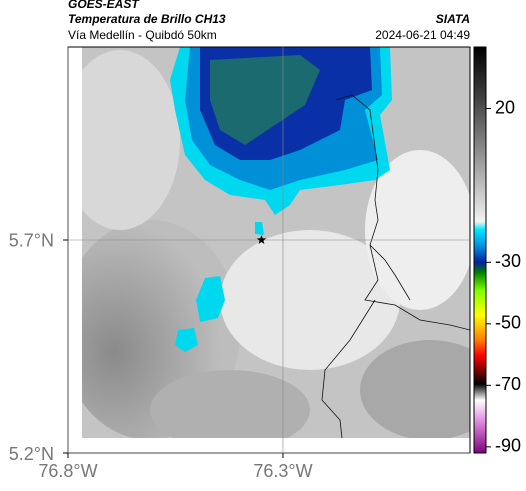 This screenshot has height=491, width=526. What do you see at coordinates (505, 107) in the screenshot?
I see `colorbar-tick-label: 20` at bounding box center [505, 107].